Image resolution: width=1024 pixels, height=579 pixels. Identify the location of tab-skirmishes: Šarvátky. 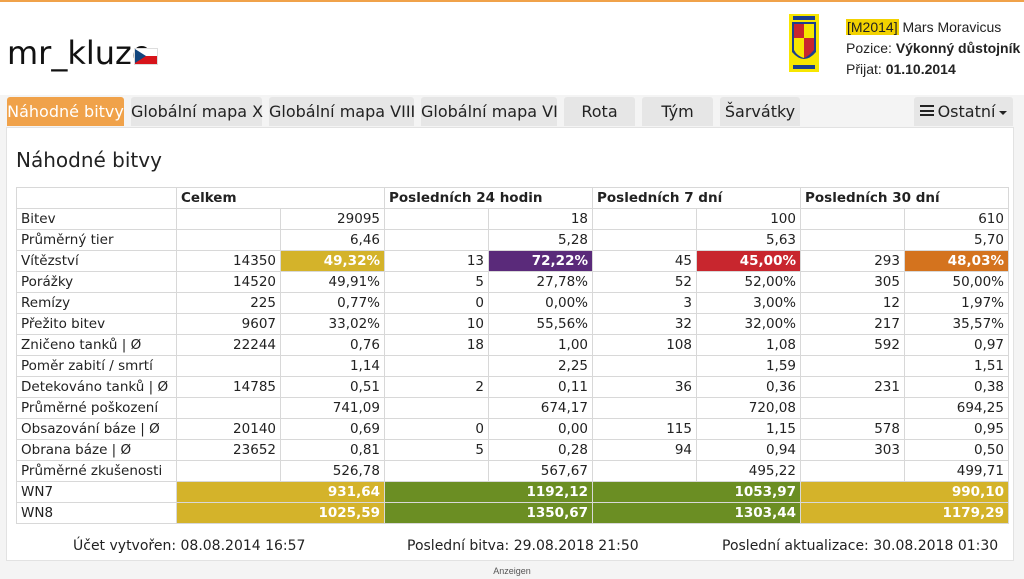
(760, 111).